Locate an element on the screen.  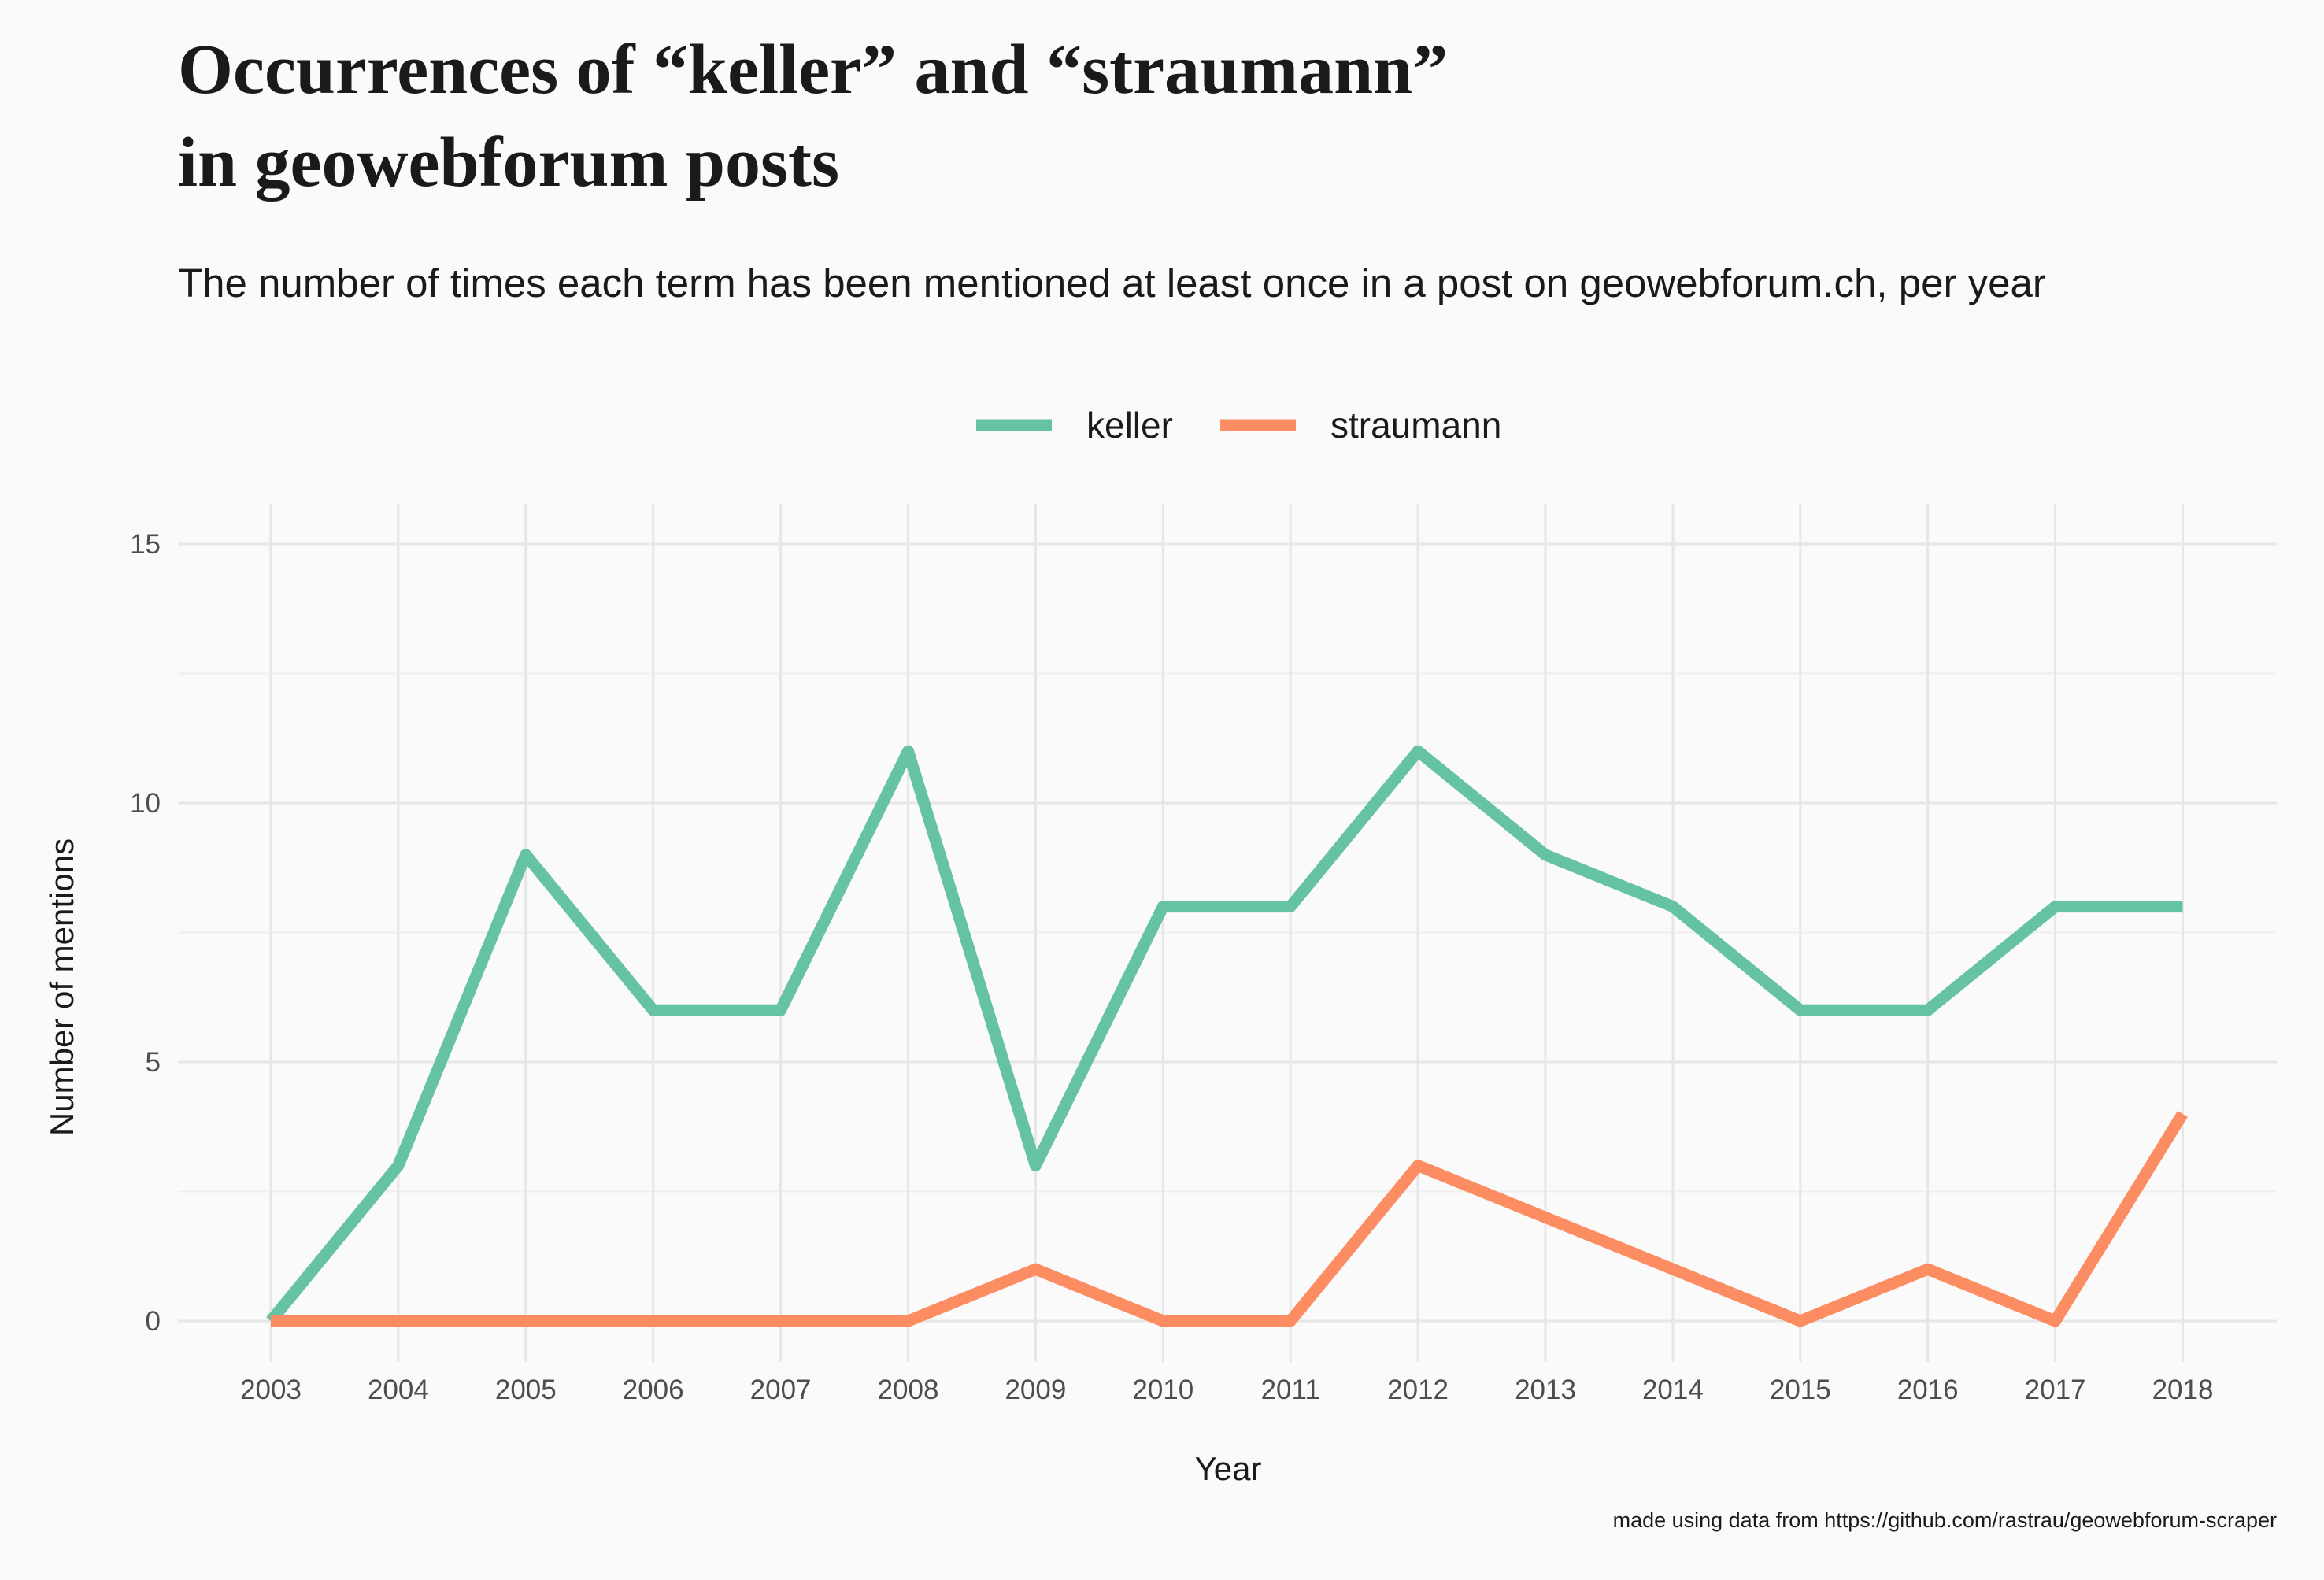
y-tick-label: 15 is located at coordinates (145, 544).